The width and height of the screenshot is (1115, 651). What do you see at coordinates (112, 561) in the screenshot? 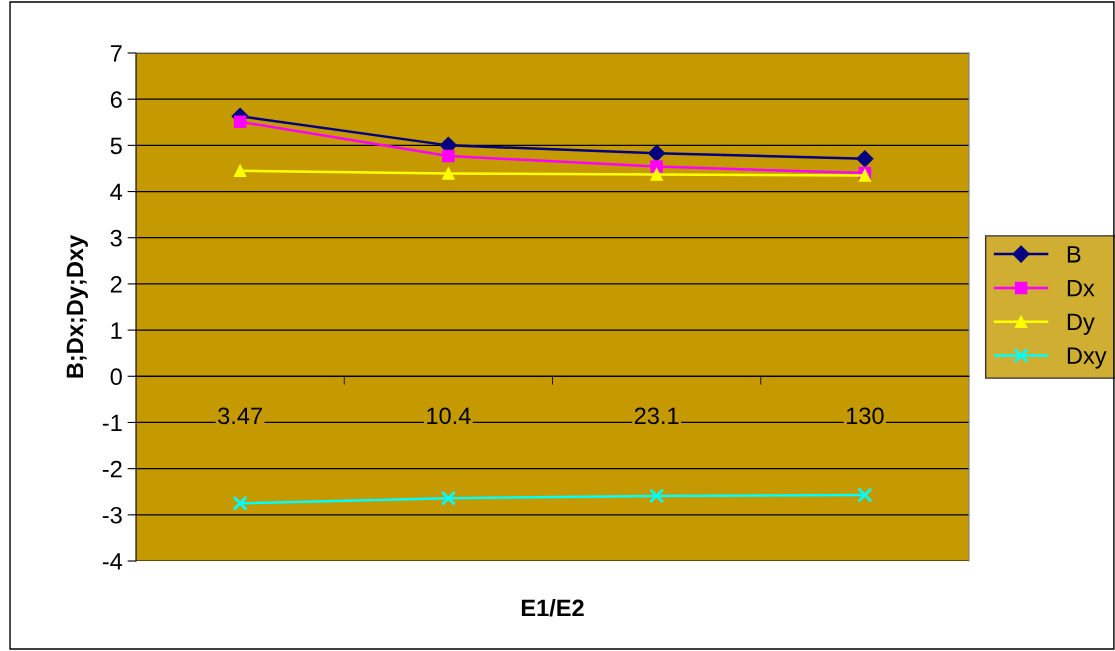
I see `y-tick-label: -4` at bounding box center [112, 561].